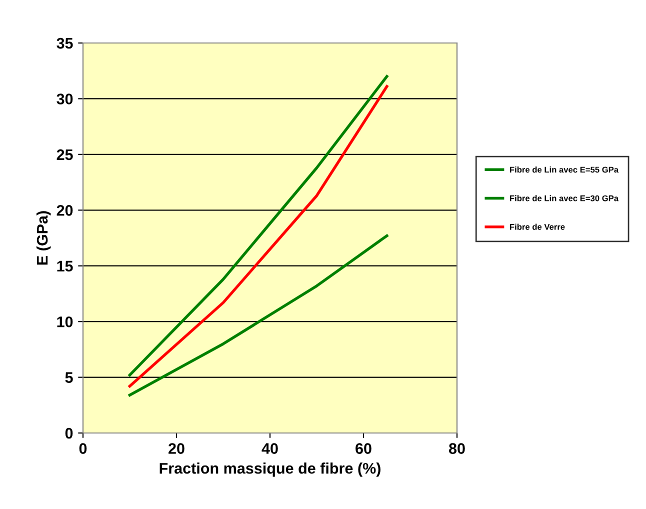 This screenshot has height=509, width=646. Describe the element at coordinates (83, 448) in the screenshot. I see `x-tick-label: 0` at that location.